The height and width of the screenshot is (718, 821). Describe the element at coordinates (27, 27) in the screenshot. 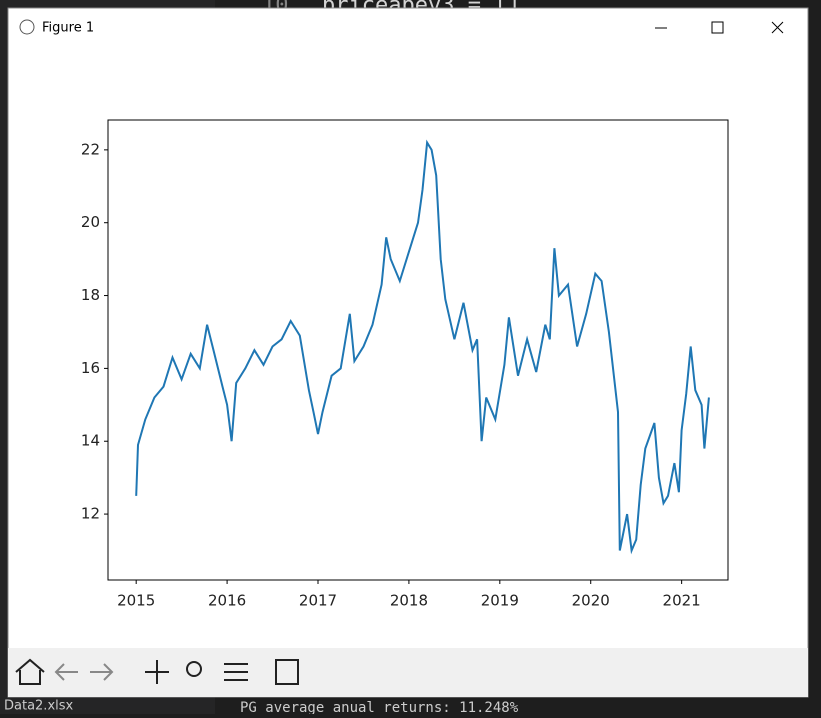

I see `app-icon` at that location.